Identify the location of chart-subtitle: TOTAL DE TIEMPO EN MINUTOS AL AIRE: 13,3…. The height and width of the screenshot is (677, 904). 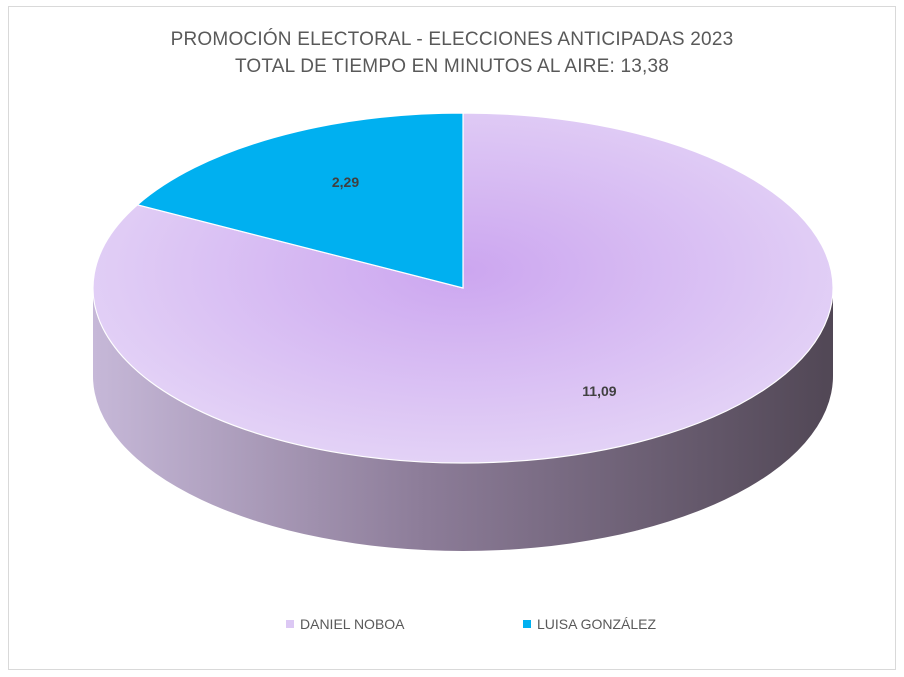
(452, 66).